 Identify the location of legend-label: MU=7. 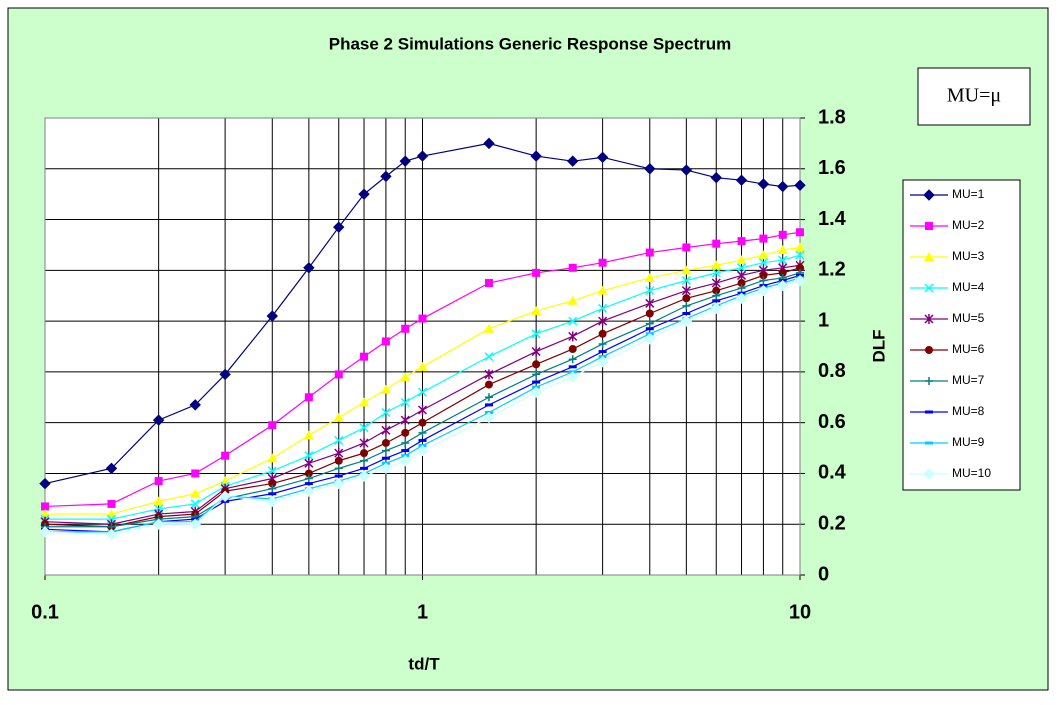
(968, 380).